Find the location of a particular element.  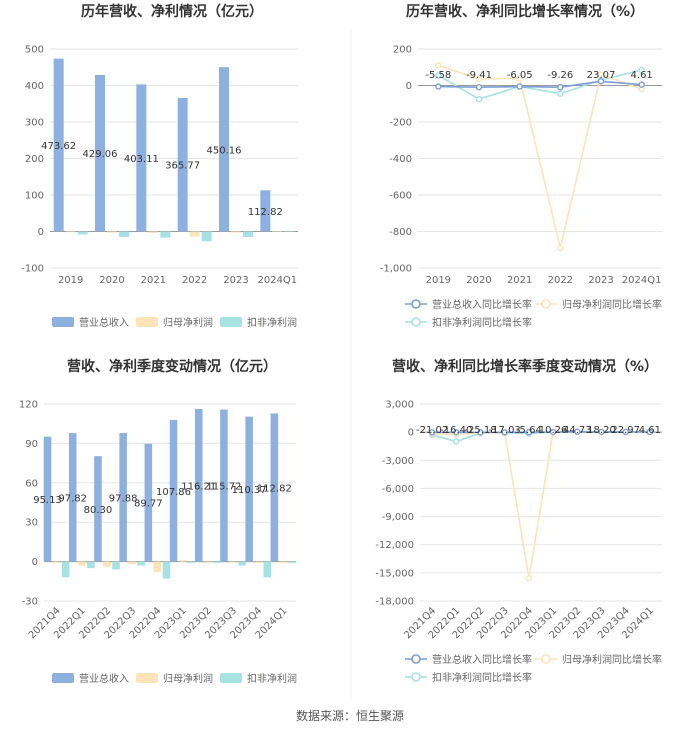

y-tick-label: -15,000 is located at coordinates (394, 573).